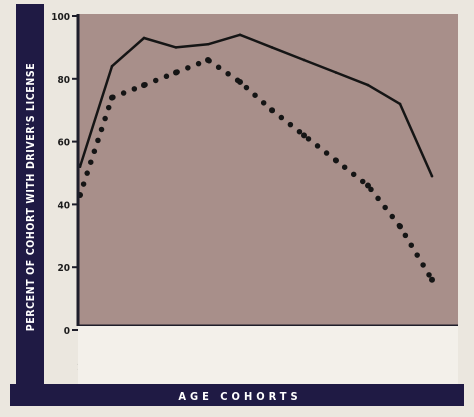  I want to click on y-tick-label: 0, so click(67, 331).